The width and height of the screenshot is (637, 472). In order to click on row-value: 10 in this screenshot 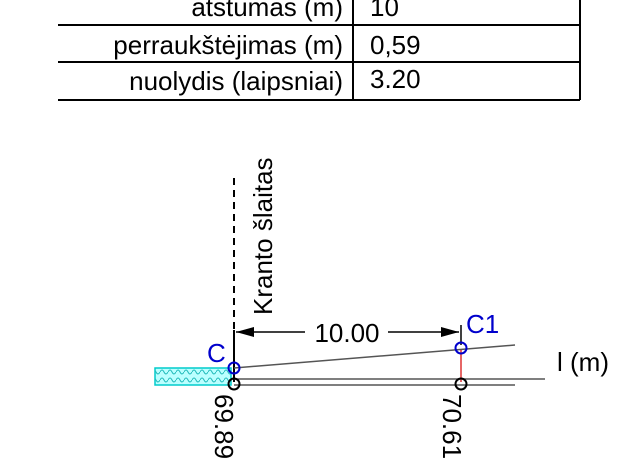, I will do `click(384, 11)`.